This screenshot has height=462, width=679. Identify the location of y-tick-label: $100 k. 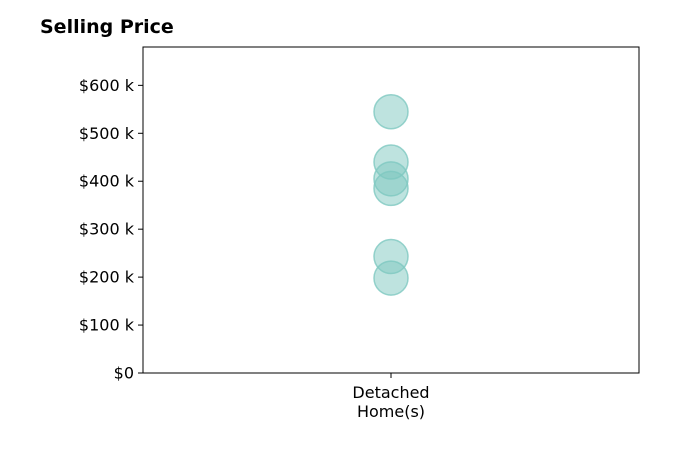
(107, 325).